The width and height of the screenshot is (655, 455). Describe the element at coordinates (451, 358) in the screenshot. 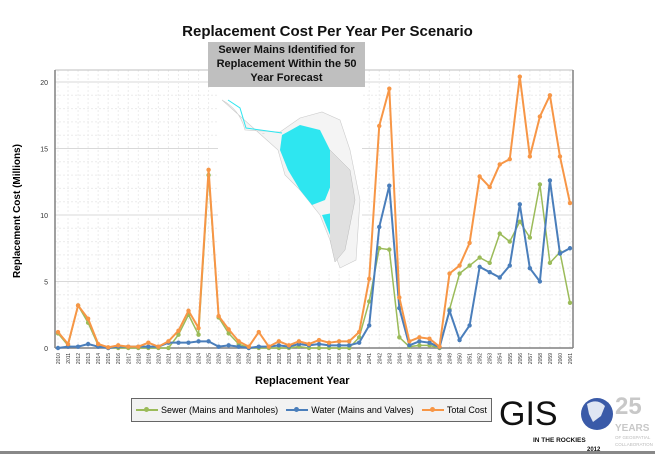

I see `x-tick-label: 2049` at that location.